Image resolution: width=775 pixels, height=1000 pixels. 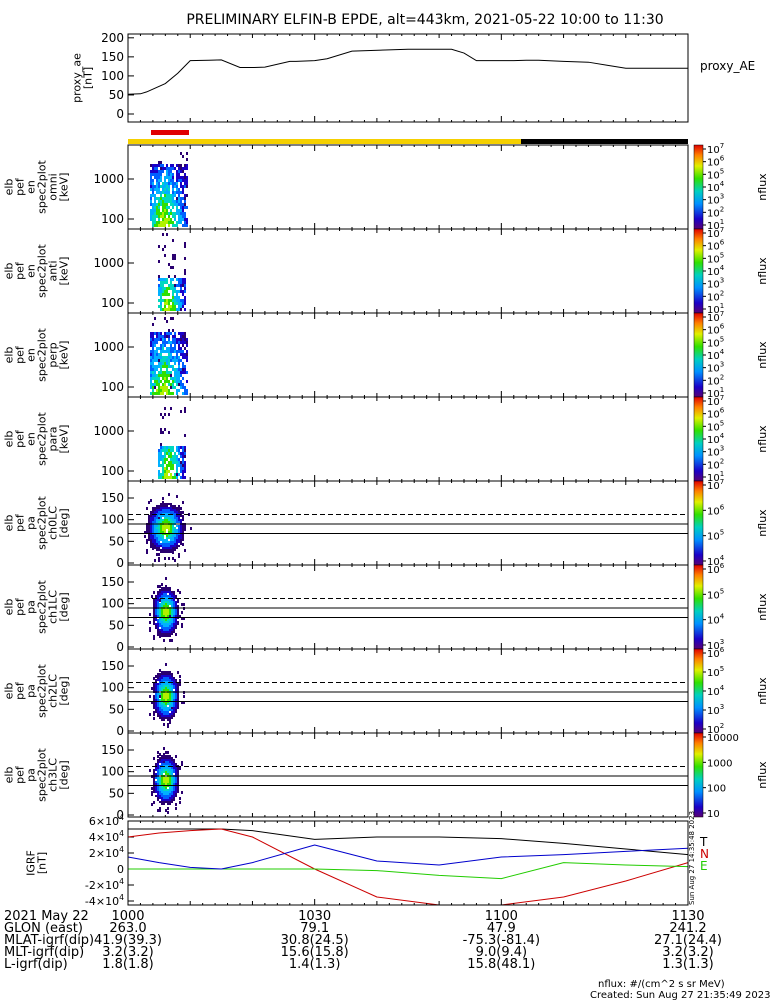 What do you see at coordinates (31, 355) in the screenshot?
I see `y-axis-label: en` at bounding box center [31, 355].